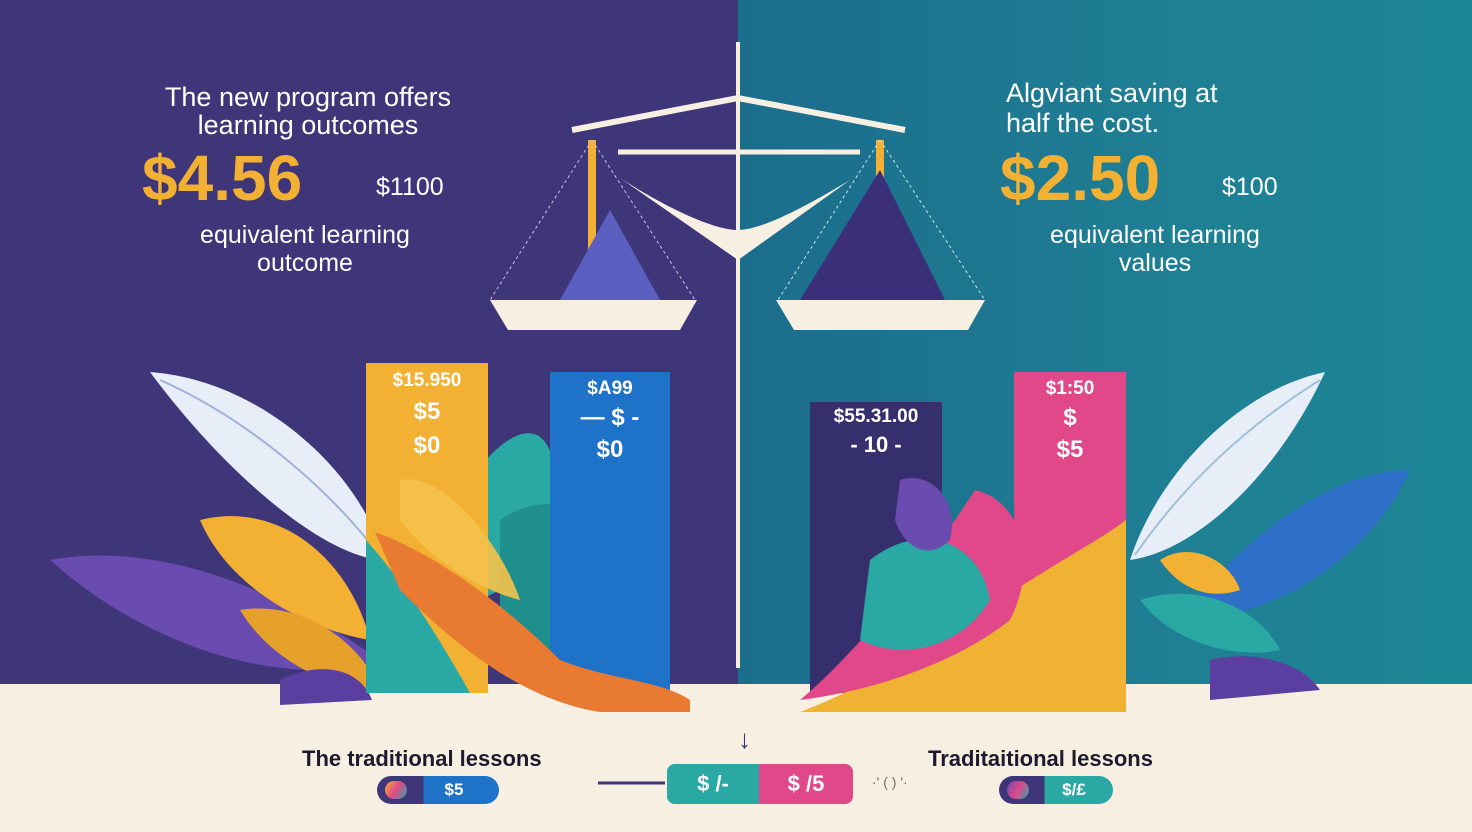 The image size is (1472, 832). Describe the element at coordinates (427, 445) in the screenshot. I see `bar-yellow-label3: $0` at that location.